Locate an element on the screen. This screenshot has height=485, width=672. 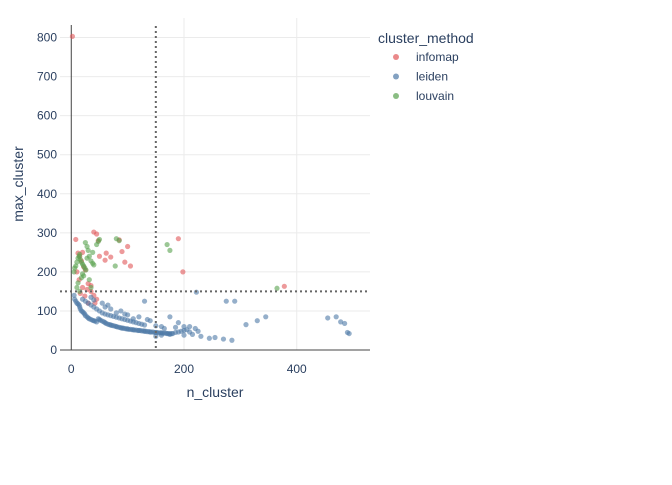
legend-label-louvain: louvain is located at coordinates (435, 96).